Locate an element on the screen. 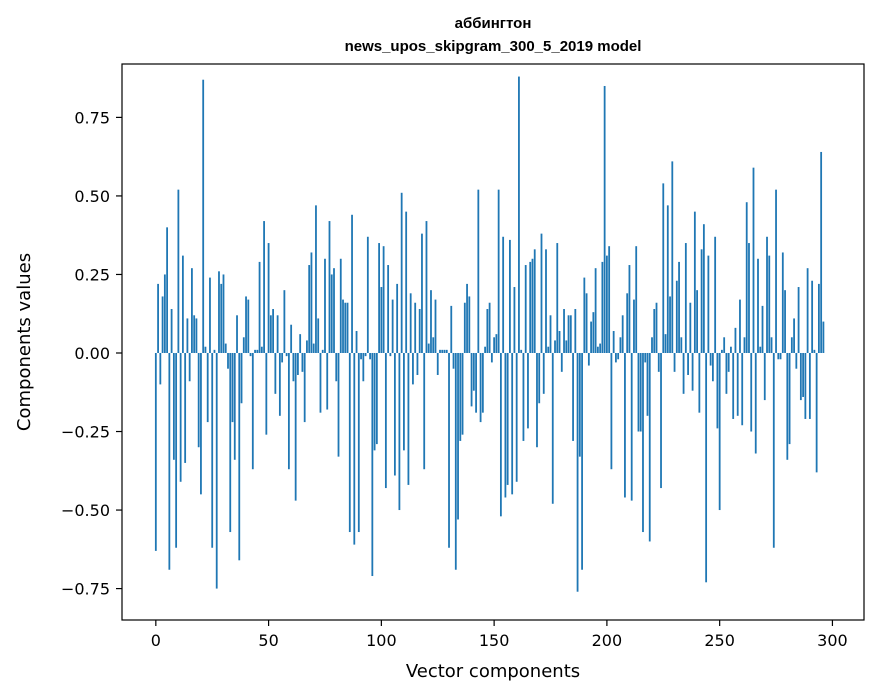  x-axis-ticks: 0 50 100 150 200 250 300 is located at coordinates (499, 635).